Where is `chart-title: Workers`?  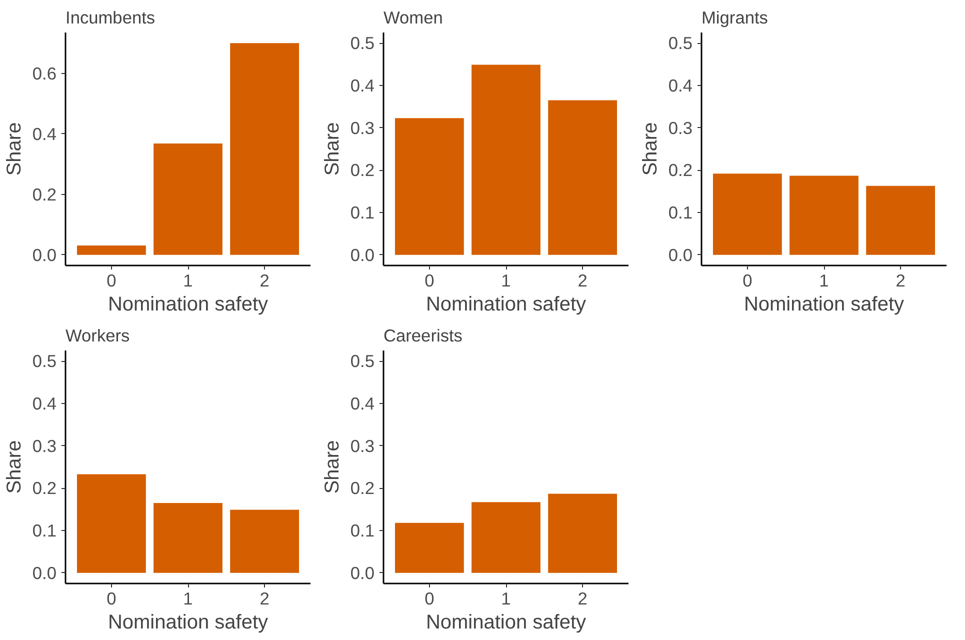 chart-title: Workers is located at coordinates (98, 336).